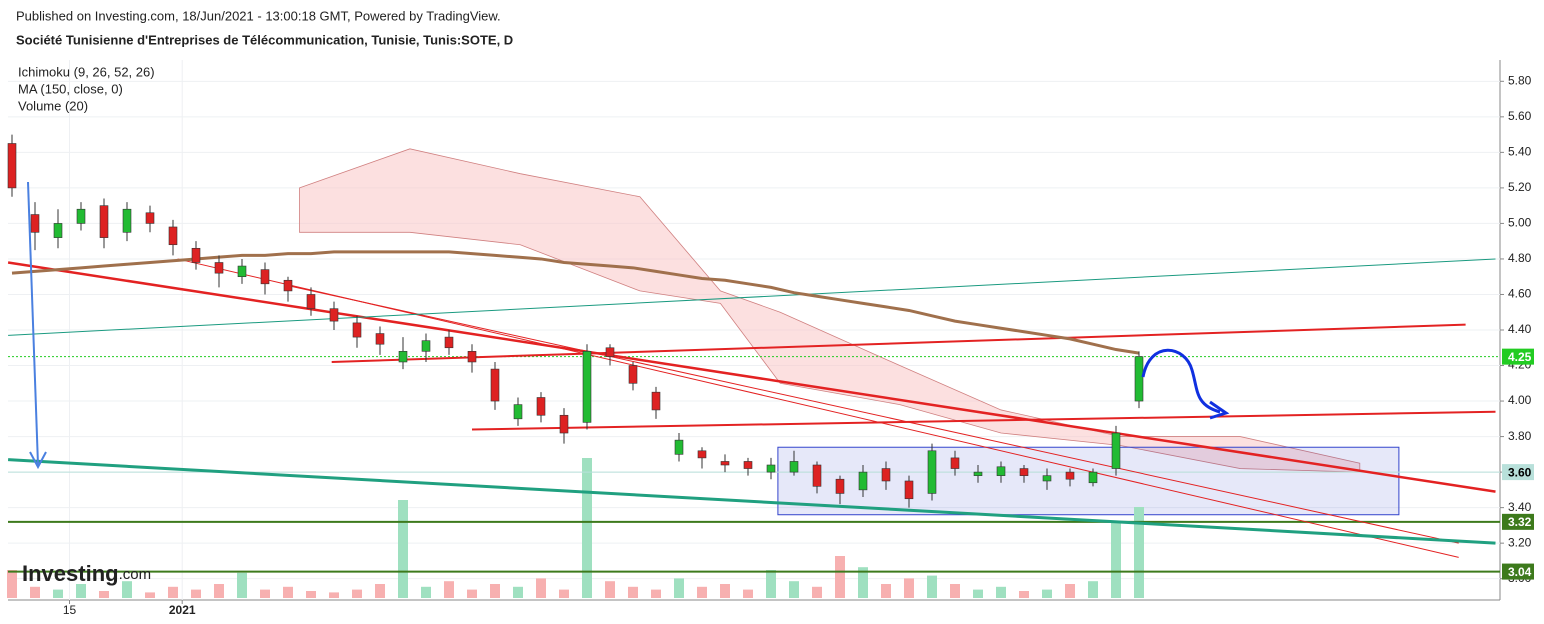 The height and width of the screenshot is (624, 1544). Describe the element at coordinates (38, 460) in the screenshot. I see `arrow-head` at that location.